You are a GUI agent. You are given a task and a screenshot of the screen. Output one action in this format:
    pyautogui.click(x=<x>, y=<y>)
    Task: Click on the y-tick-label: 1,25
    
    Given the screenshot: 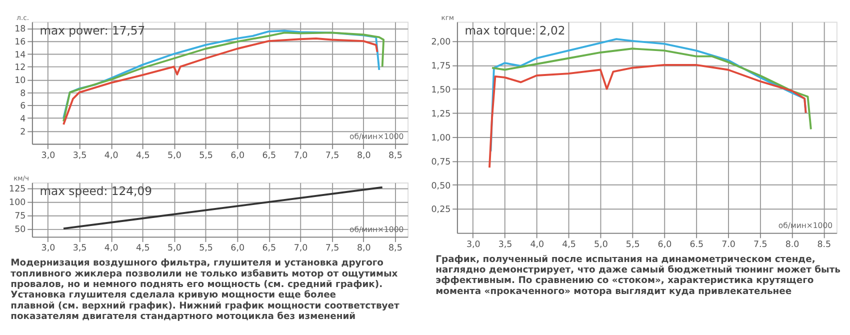 What is the action you would take?
    pyautogui.click(x=441, y=114)
    